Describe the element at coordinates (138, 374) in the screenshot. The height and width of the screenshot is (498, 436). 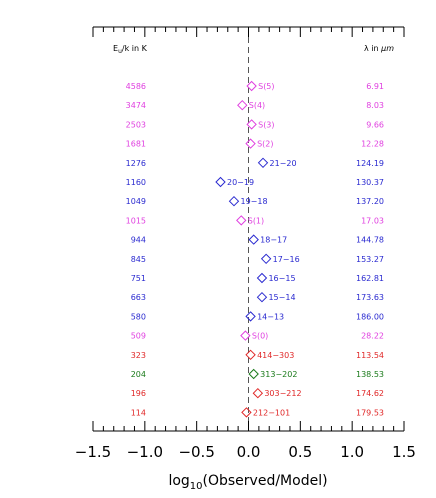
I see `eu-value: 204` at that location.